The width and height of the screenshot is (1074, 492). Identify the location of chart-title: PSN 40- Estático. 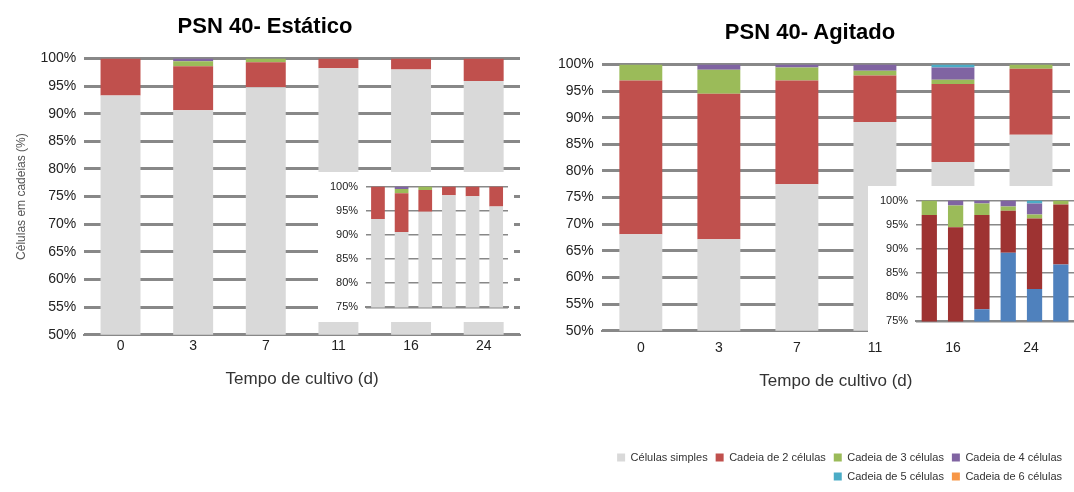
(265, 26).